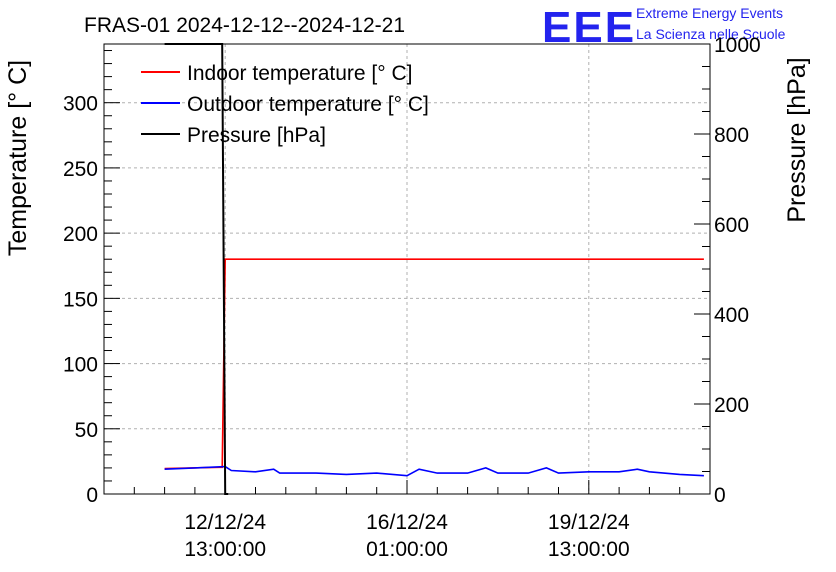 Image resolution: width=836 pixels, height=572 pixels. I want to click on y2-axis-label: Pressure [hPa], so click(797, 139).